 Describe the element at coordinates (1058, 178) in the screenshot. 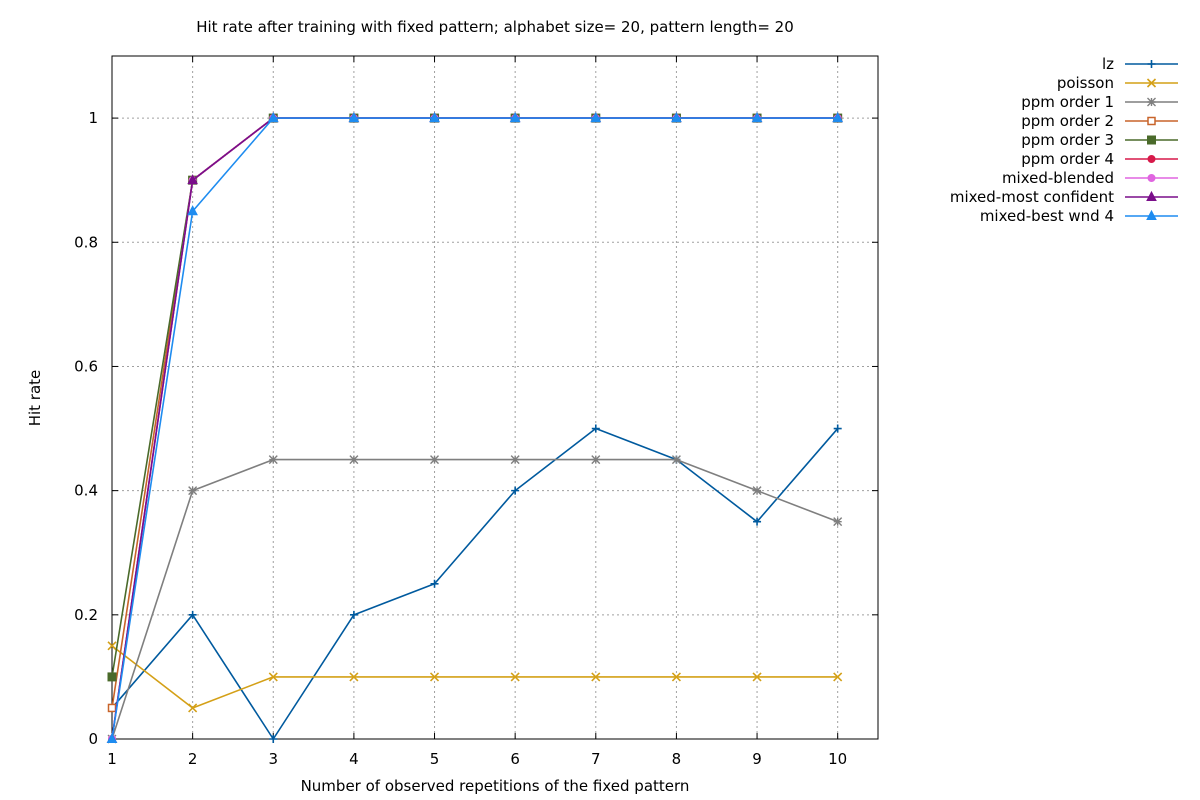

I see `legend-label: mixed-blended` at that location.